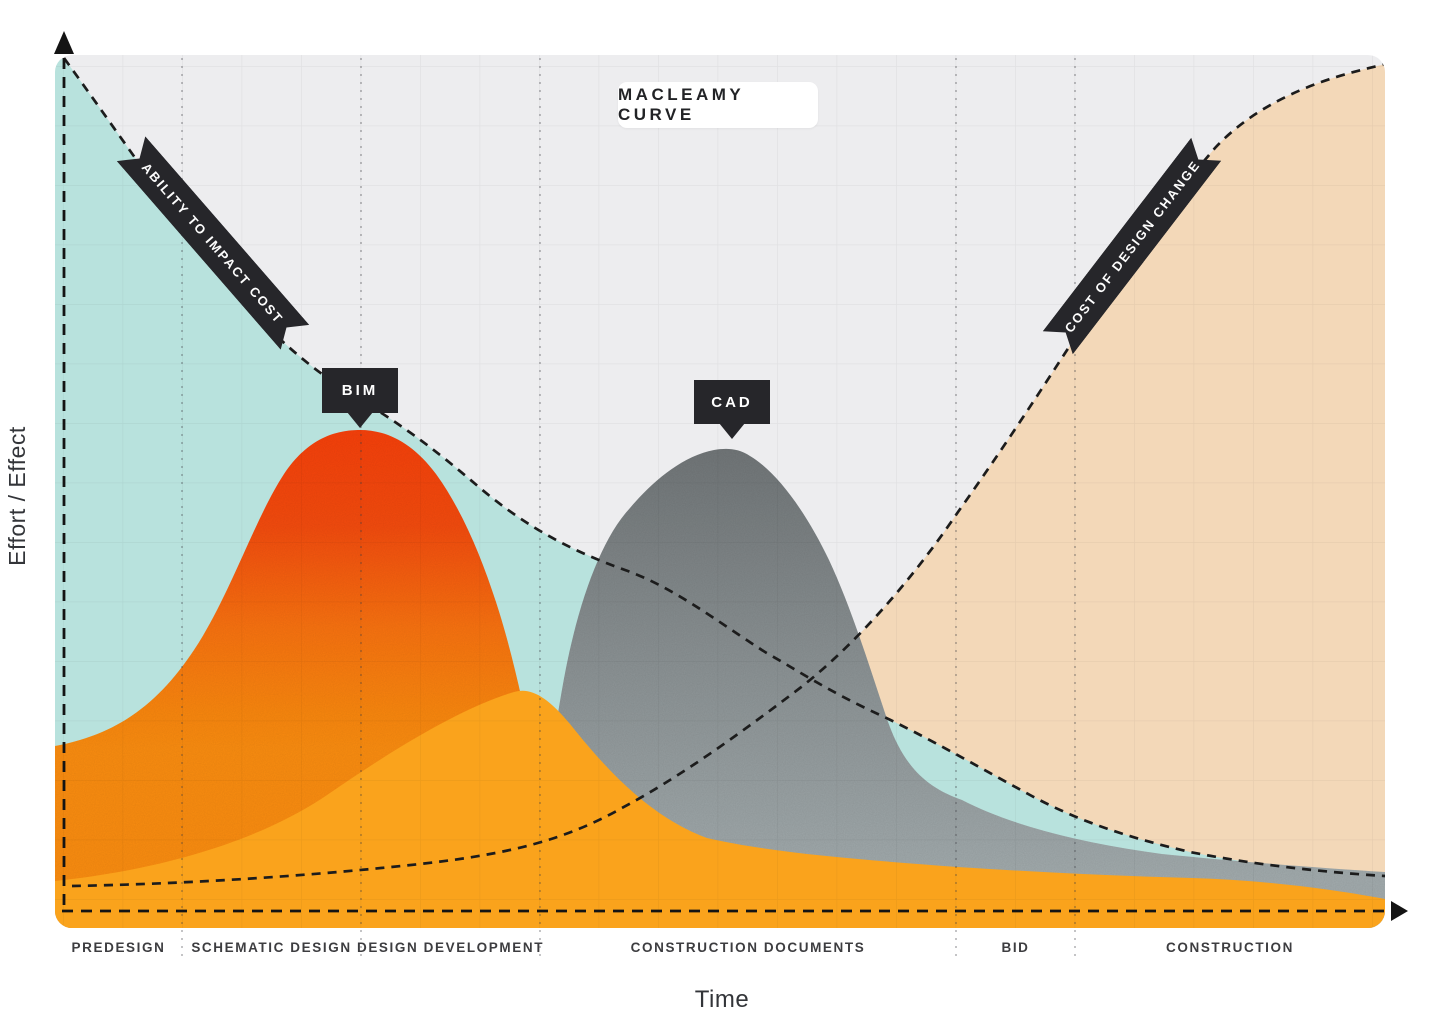  Describe the element at coordinates (722, 999) in the screenshot. I see `x-axis-title: Time` at that location.